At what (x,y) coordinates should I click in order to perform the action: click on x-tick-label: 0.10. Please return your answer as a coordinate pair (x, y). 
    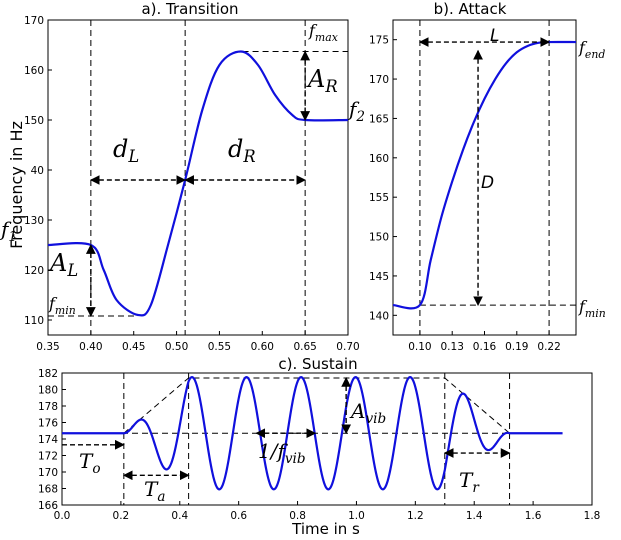
    Looking at the image, I should click on (419, 347).